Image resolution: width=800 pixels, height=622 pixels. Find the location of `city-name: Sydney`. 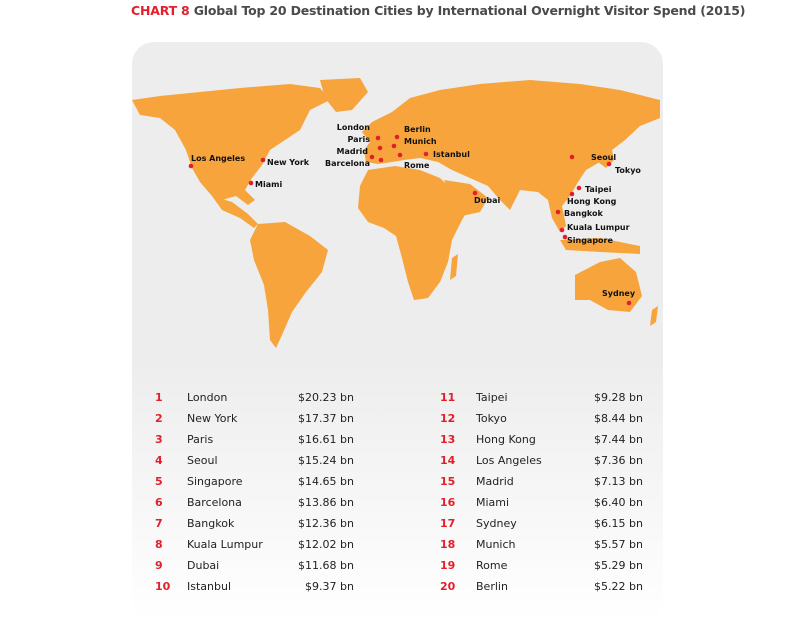

city-name: Sydney is located at coordinates (496, 523).